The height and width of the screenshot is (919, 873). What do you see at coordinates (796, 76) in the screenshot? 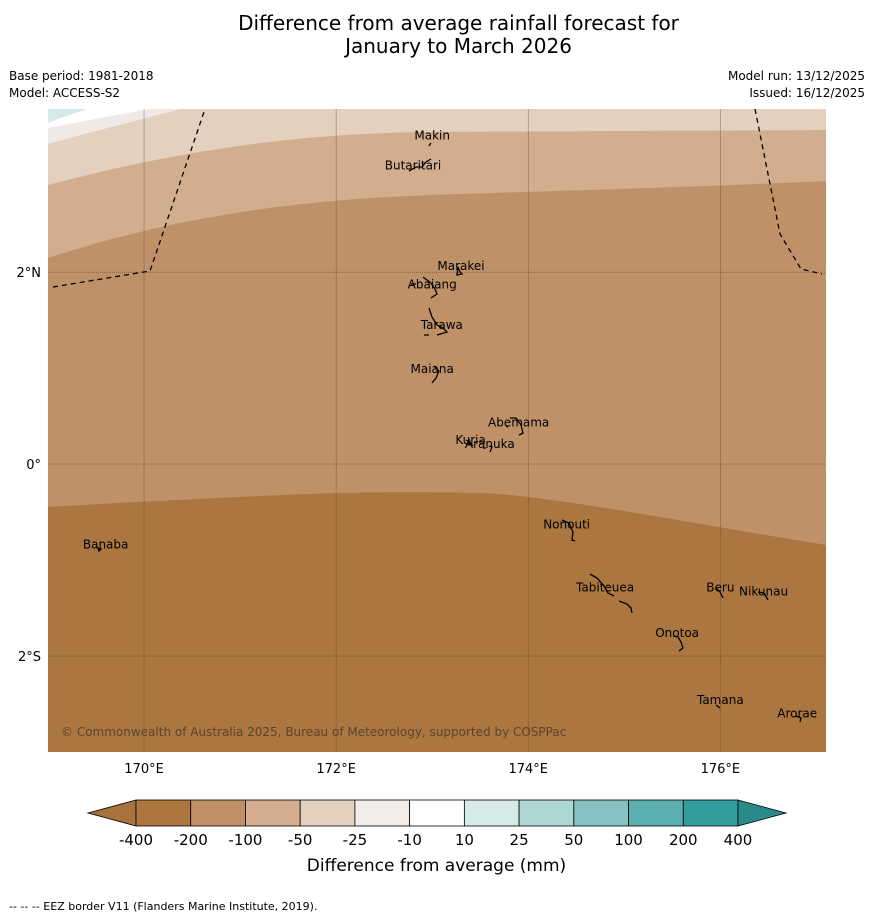
I see `model-run-text: Model run: 13/12/2025` at bounding box center [796, 76].